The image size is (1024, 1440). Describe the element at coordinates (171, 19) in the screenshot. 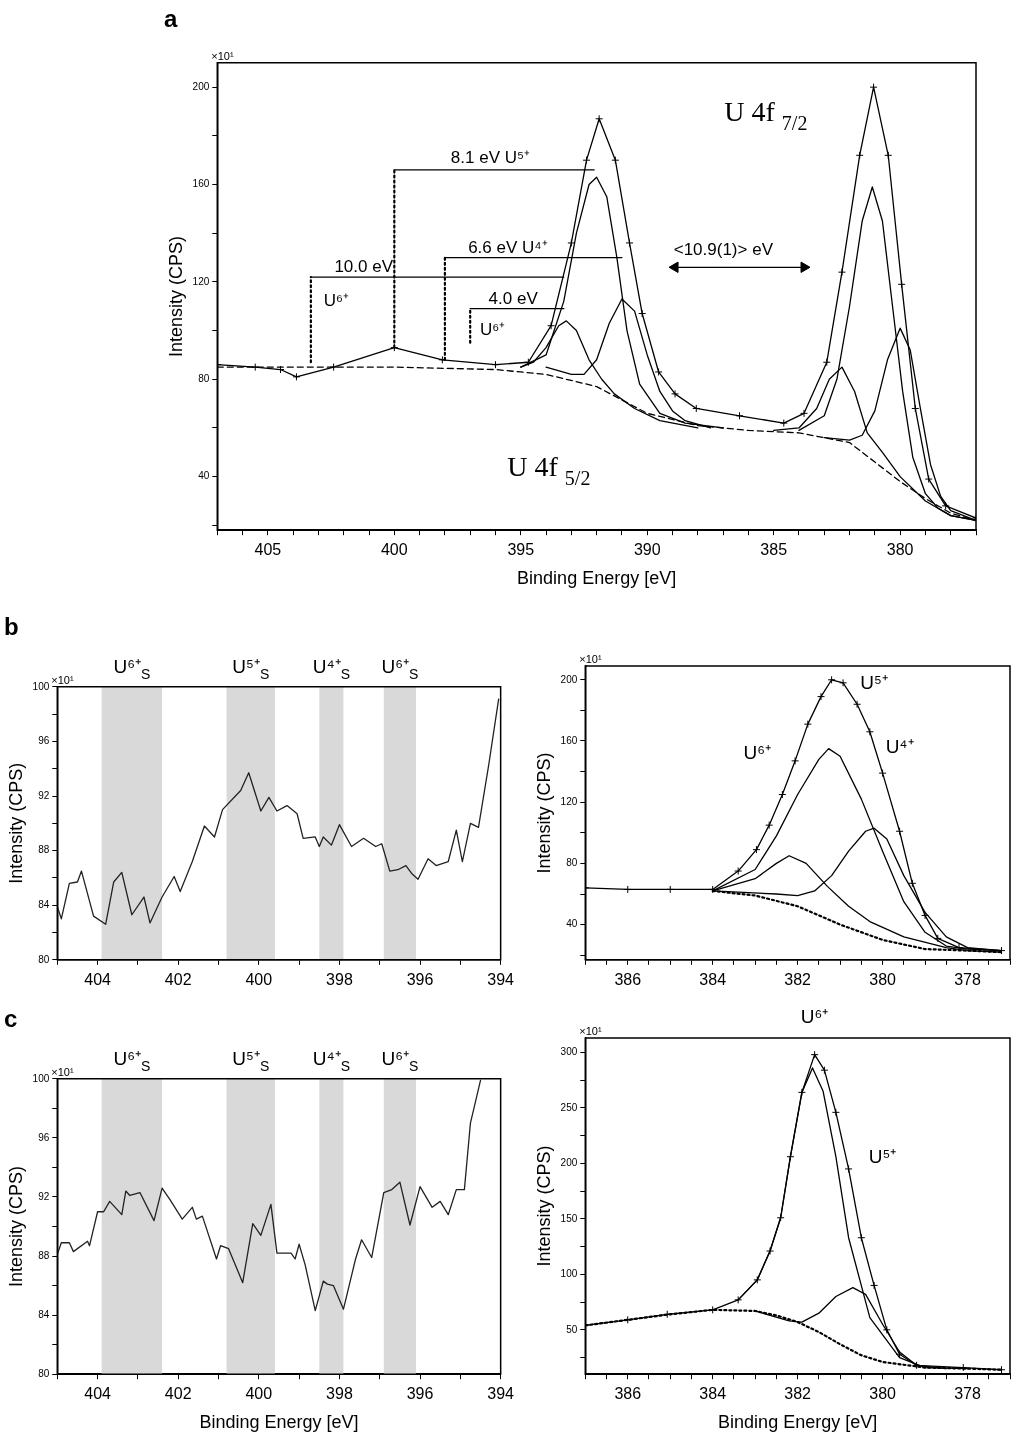

I see `chart-title: a` at that location.